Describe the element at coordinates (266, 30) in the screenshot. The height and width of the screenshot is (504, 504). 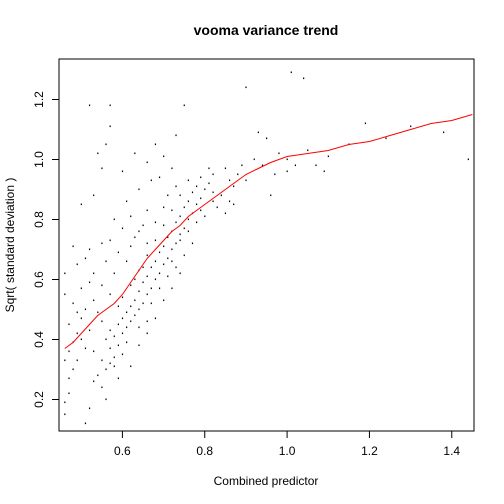
I see `chart-title: vooma variance trend` at that location.